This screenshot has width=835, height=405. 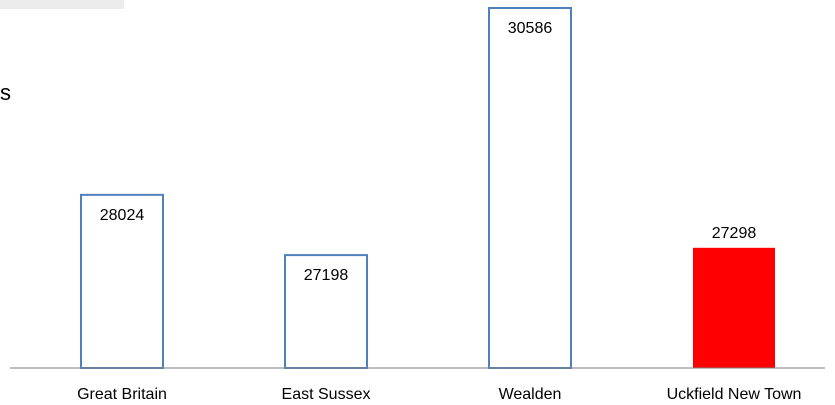 I want to click on category-label-east-sussex: East Sussex, so click(x=326, y=394).